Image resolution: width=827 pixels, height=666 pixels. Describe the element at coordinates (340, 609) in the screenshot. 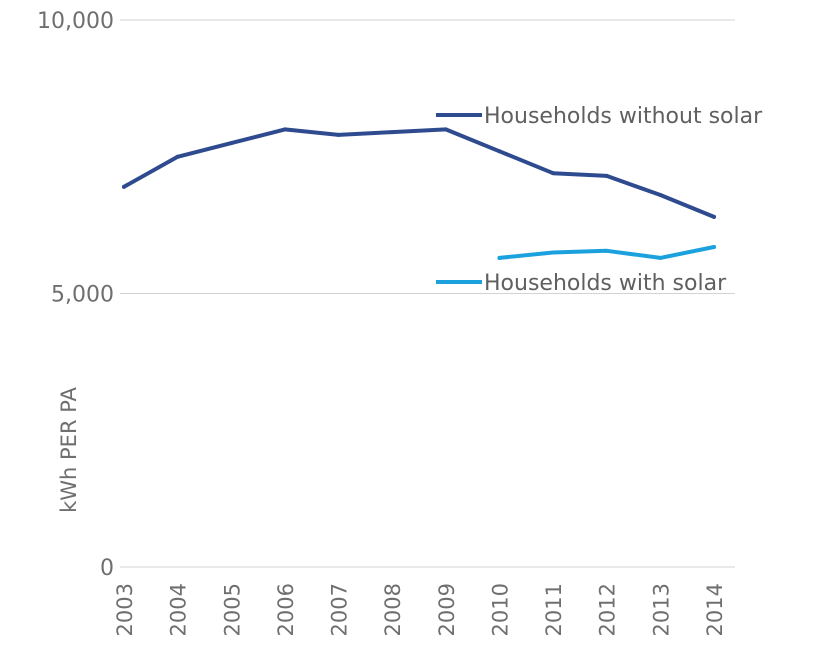

I see `x-tick-label: 2007` at that location.